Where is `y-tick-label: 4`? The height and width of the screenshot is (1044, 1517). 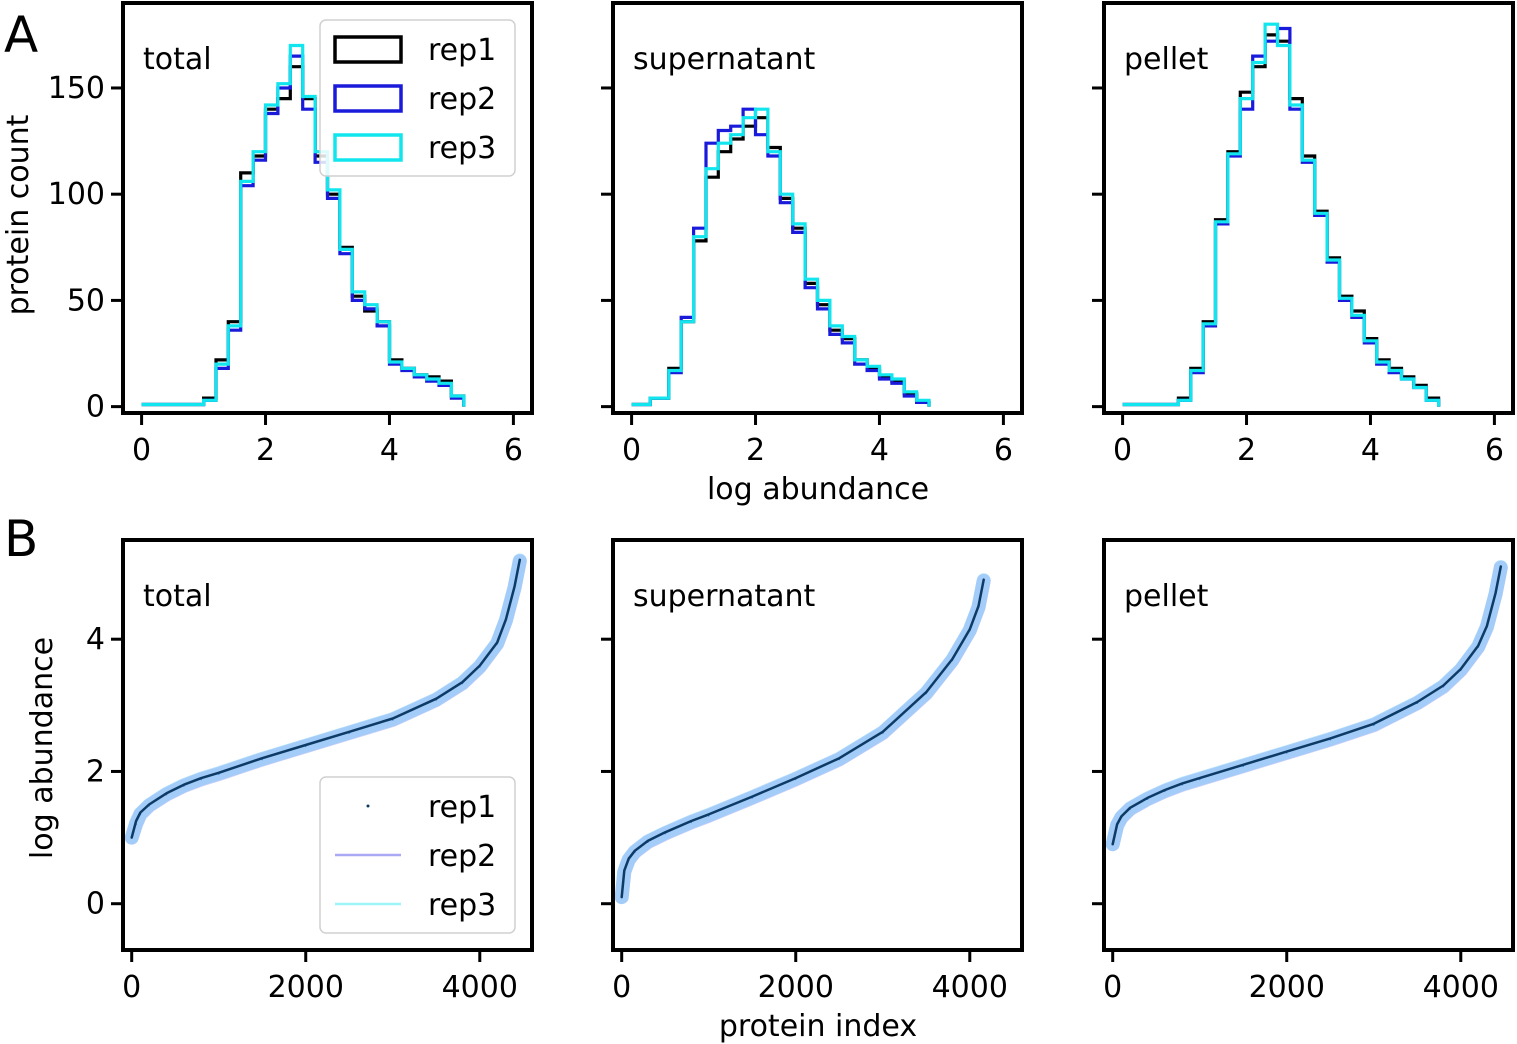
y-tick-label: 4 is located at coordinates (95, 639).